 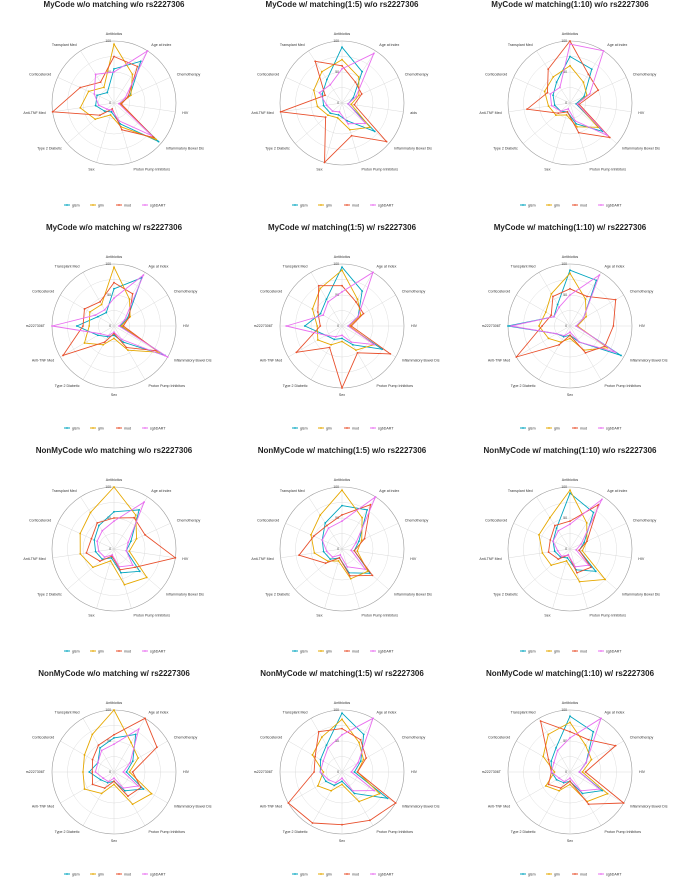 What do you see at coordinates (329, 428) in the screenshot?
I see `legend-label: glm` at bounding box center [329, 428].